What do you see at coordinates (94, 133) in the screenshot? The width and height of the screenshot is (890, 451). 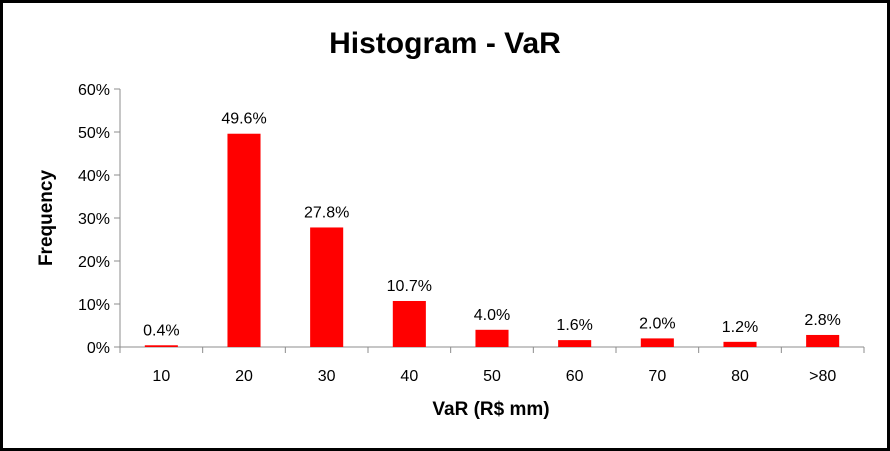 I see `y-tick-label: 50%` at bounding box center [94, 133].